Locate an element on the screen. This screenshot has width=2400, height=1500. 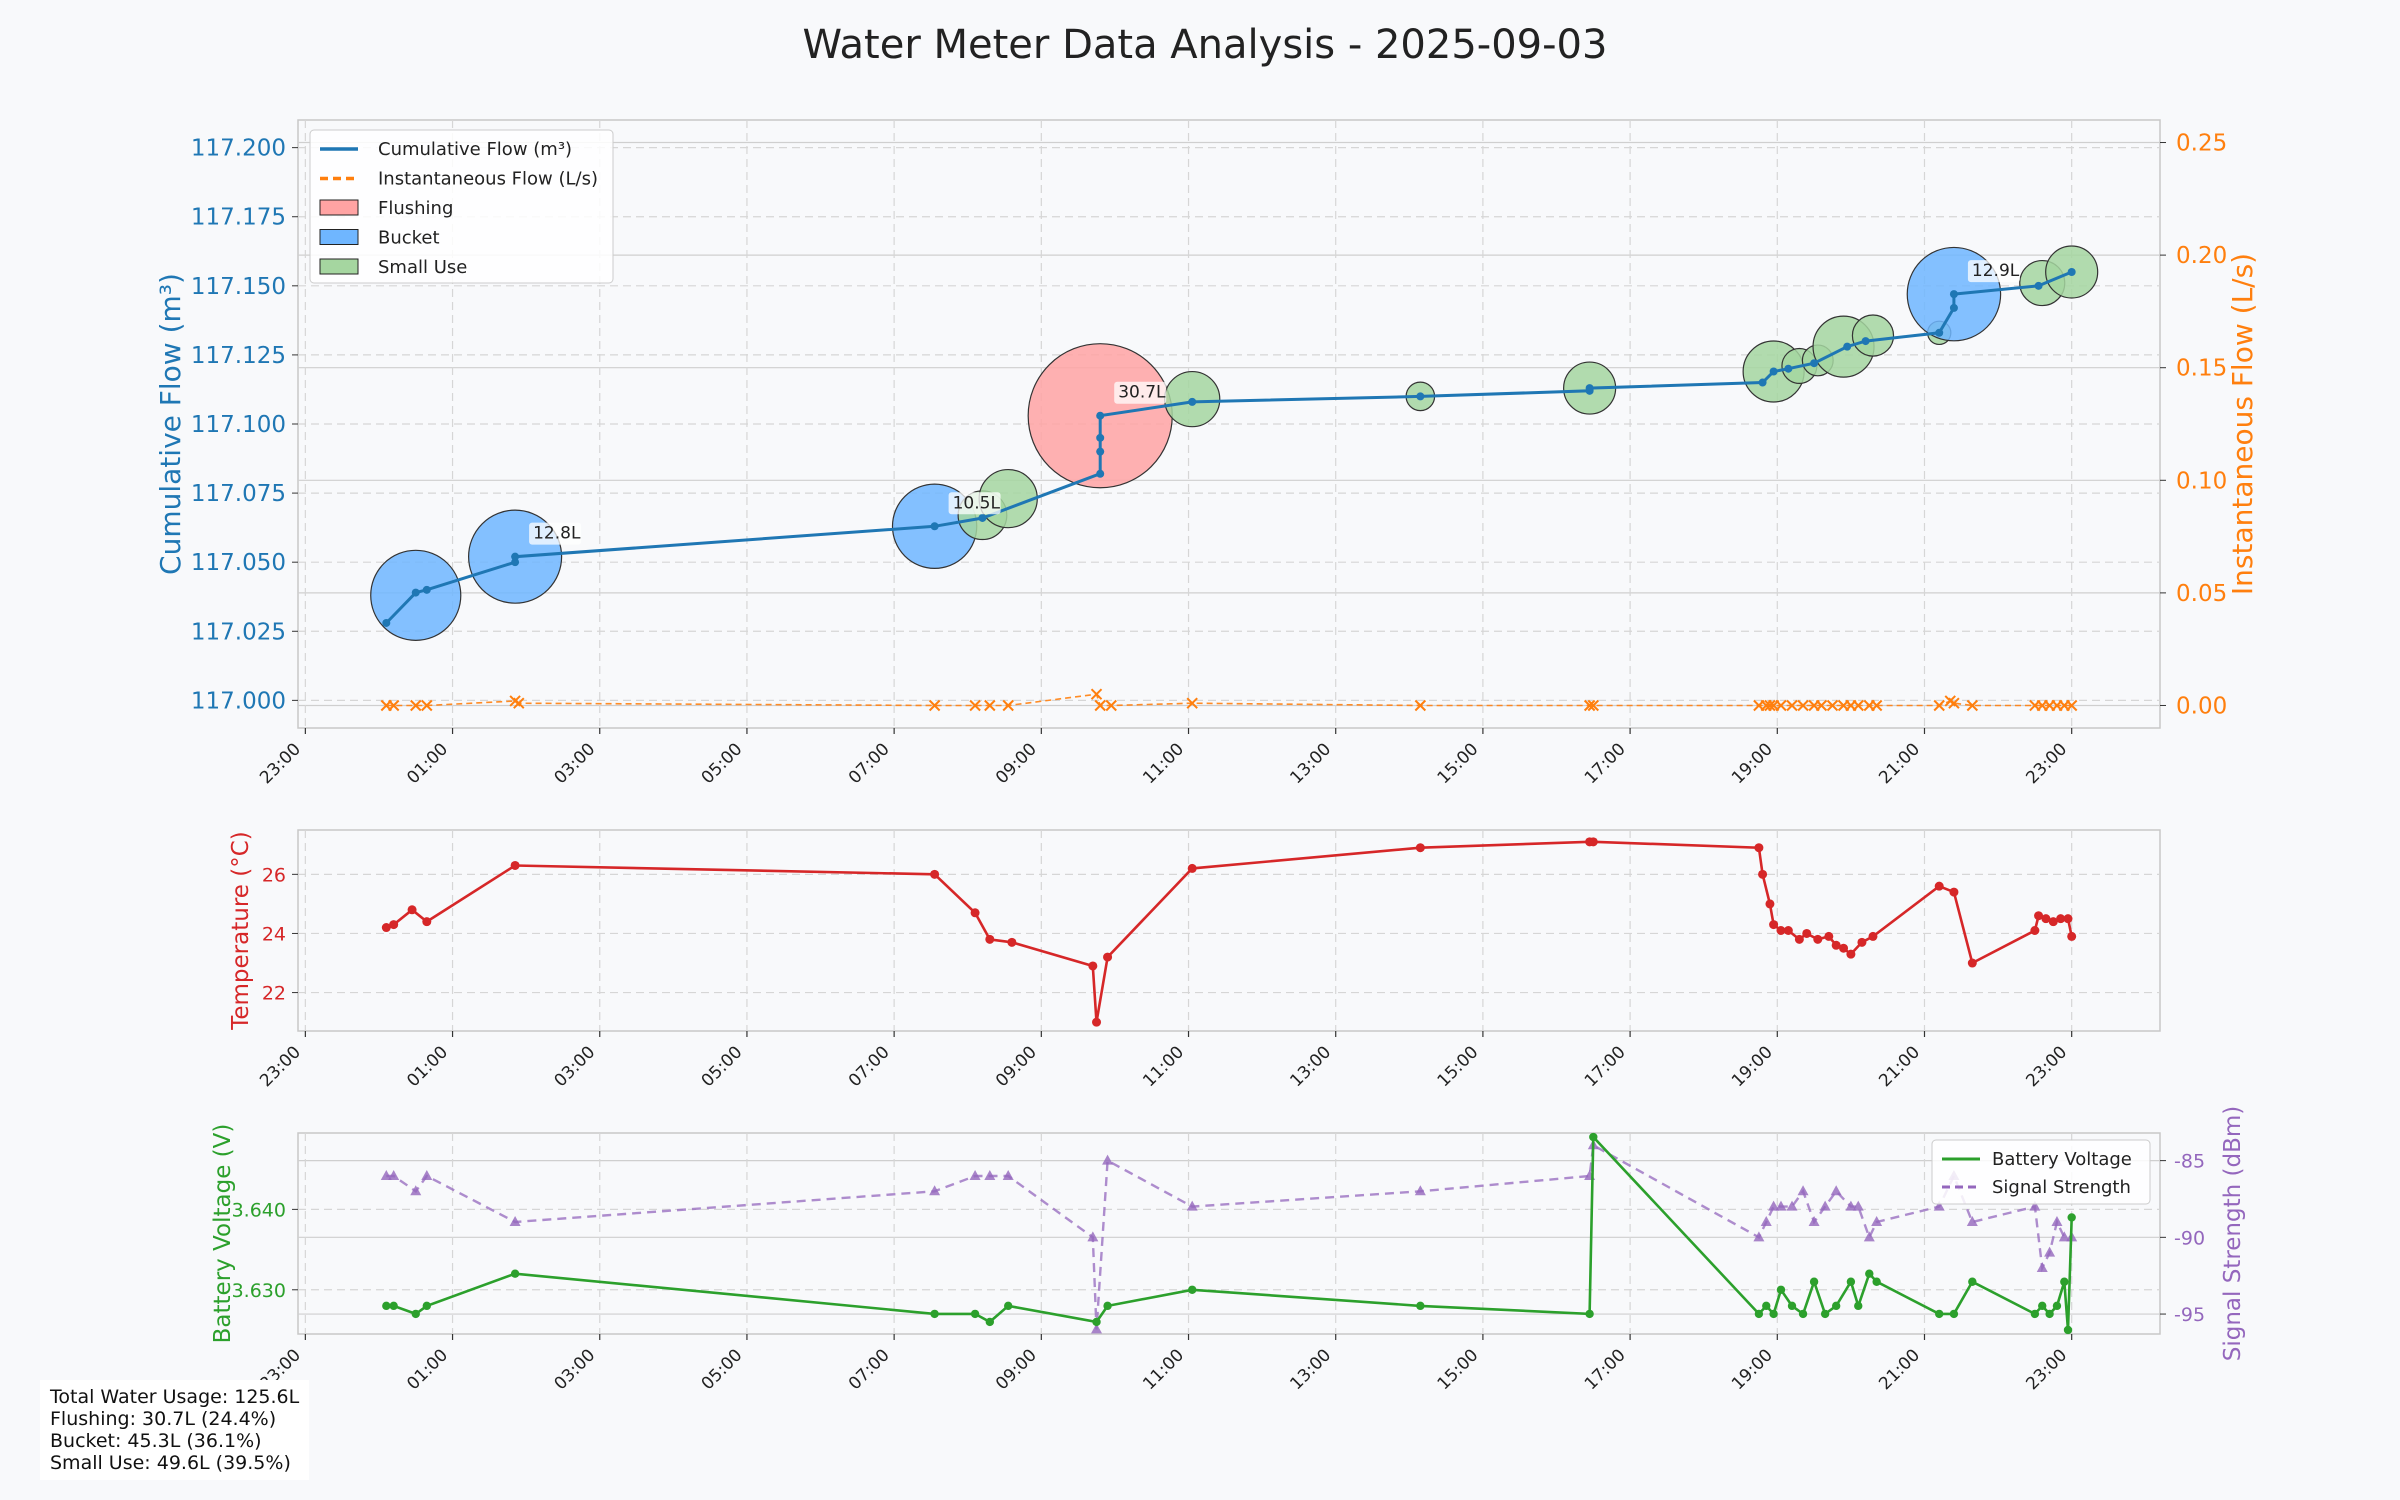
temperature-xtick-label: 21:00 is located at coordinates (1899, 1066).